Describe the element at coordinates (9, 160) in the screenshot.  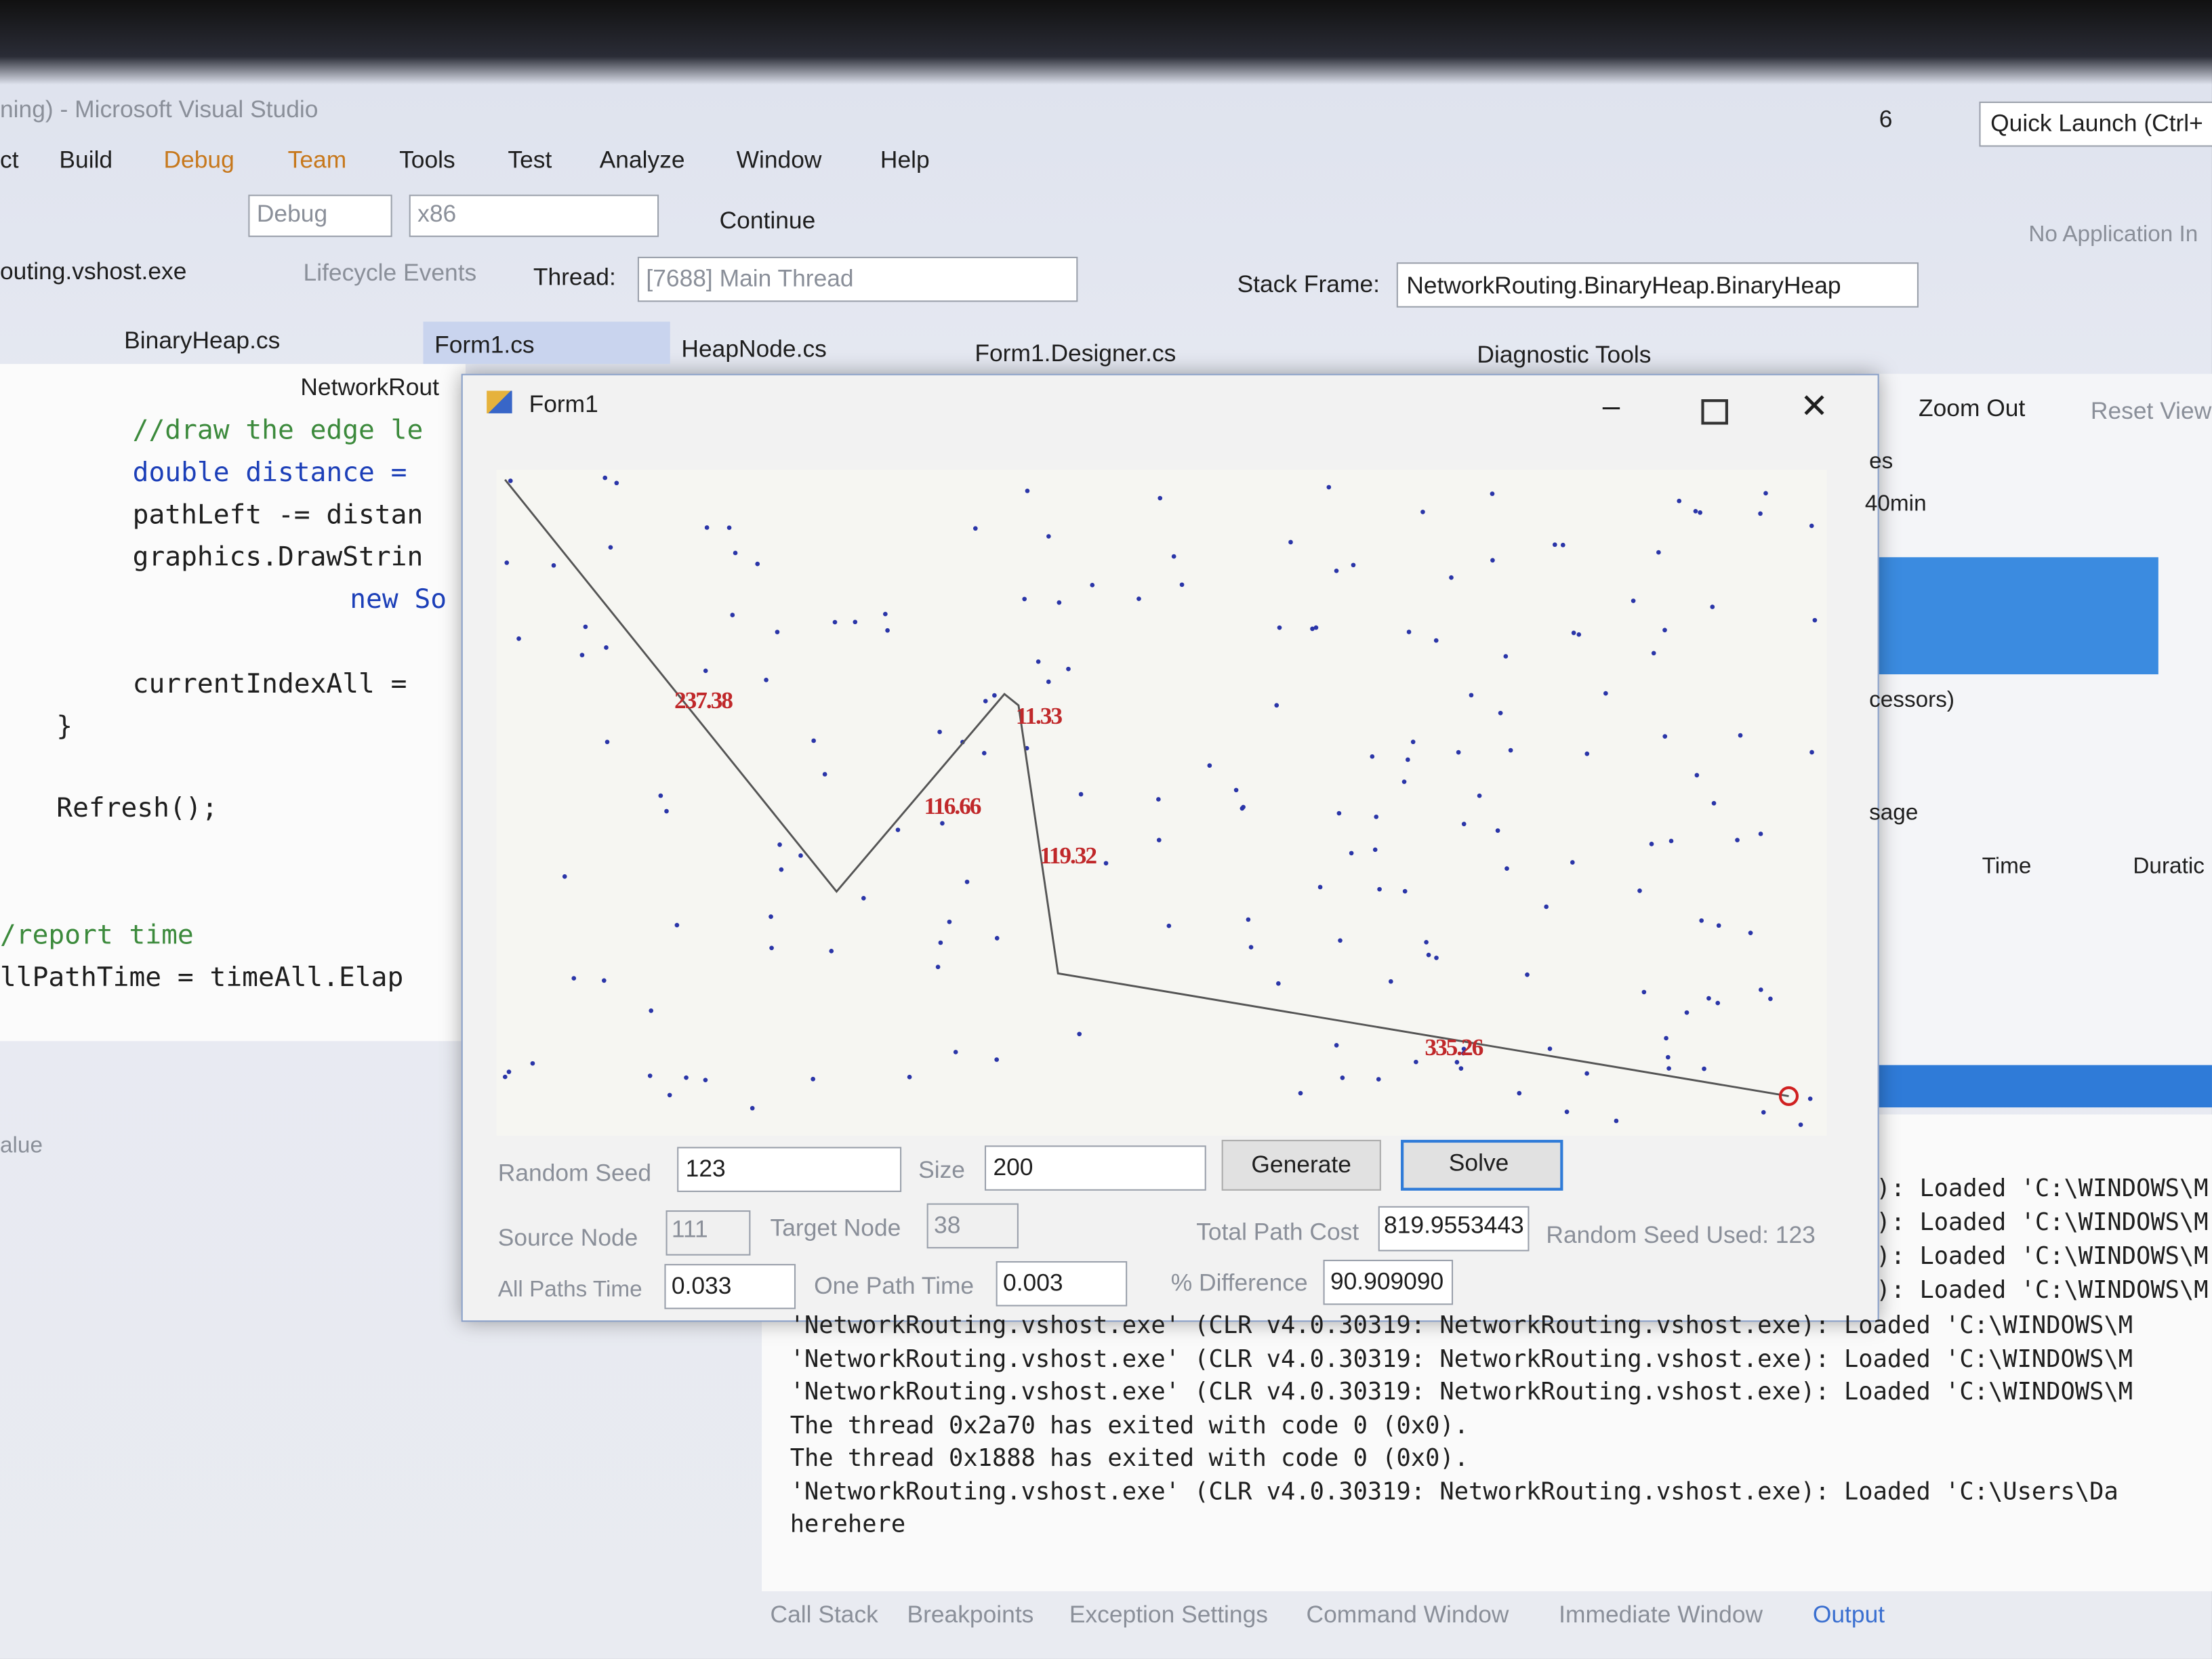
I see `menu-item: ct` at that location.